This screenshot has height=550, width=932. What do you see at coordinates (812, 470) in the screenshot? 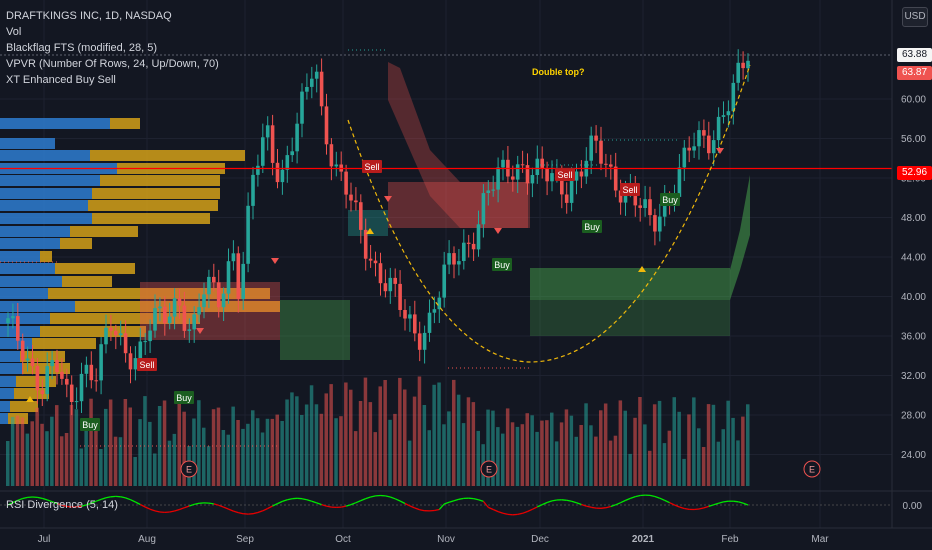
I see `earnings-marker-text: E` at bounding box center [812, 470].